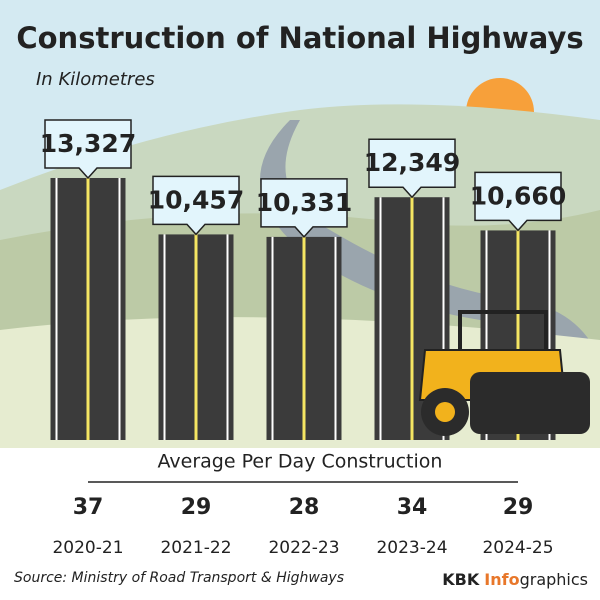 The width and height of the screenshot is (600, 600). I want to click on value-label: 12,349, so click(412, 162).